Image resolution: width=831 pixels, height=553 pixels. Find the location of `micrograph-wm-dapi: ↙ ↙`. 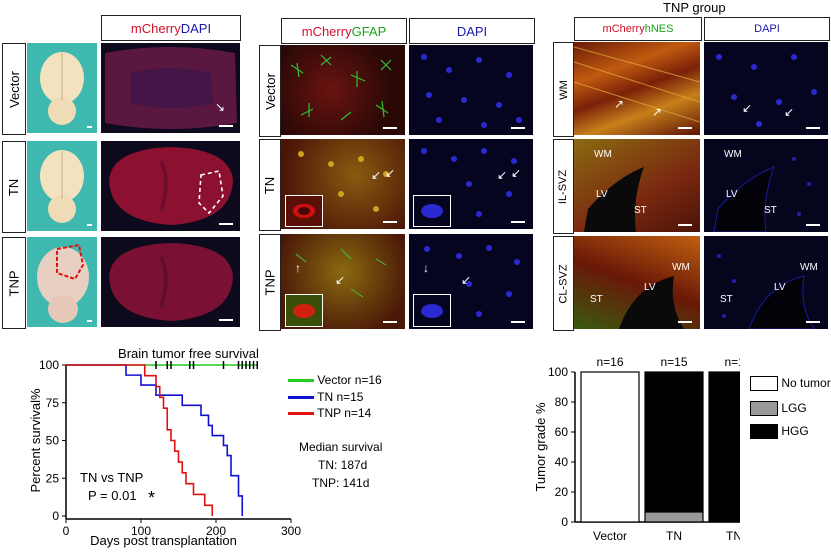

micrograph-wm-dapi: ↙ ↙ is located at coordinates (766, 88).